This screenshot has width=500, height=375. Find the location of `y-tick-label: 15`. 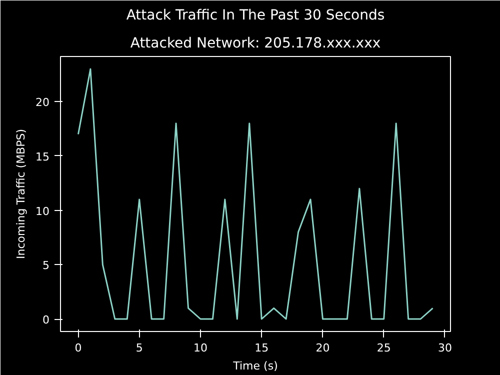

y-tick-label: 15 is located at coordinates (43, 157).